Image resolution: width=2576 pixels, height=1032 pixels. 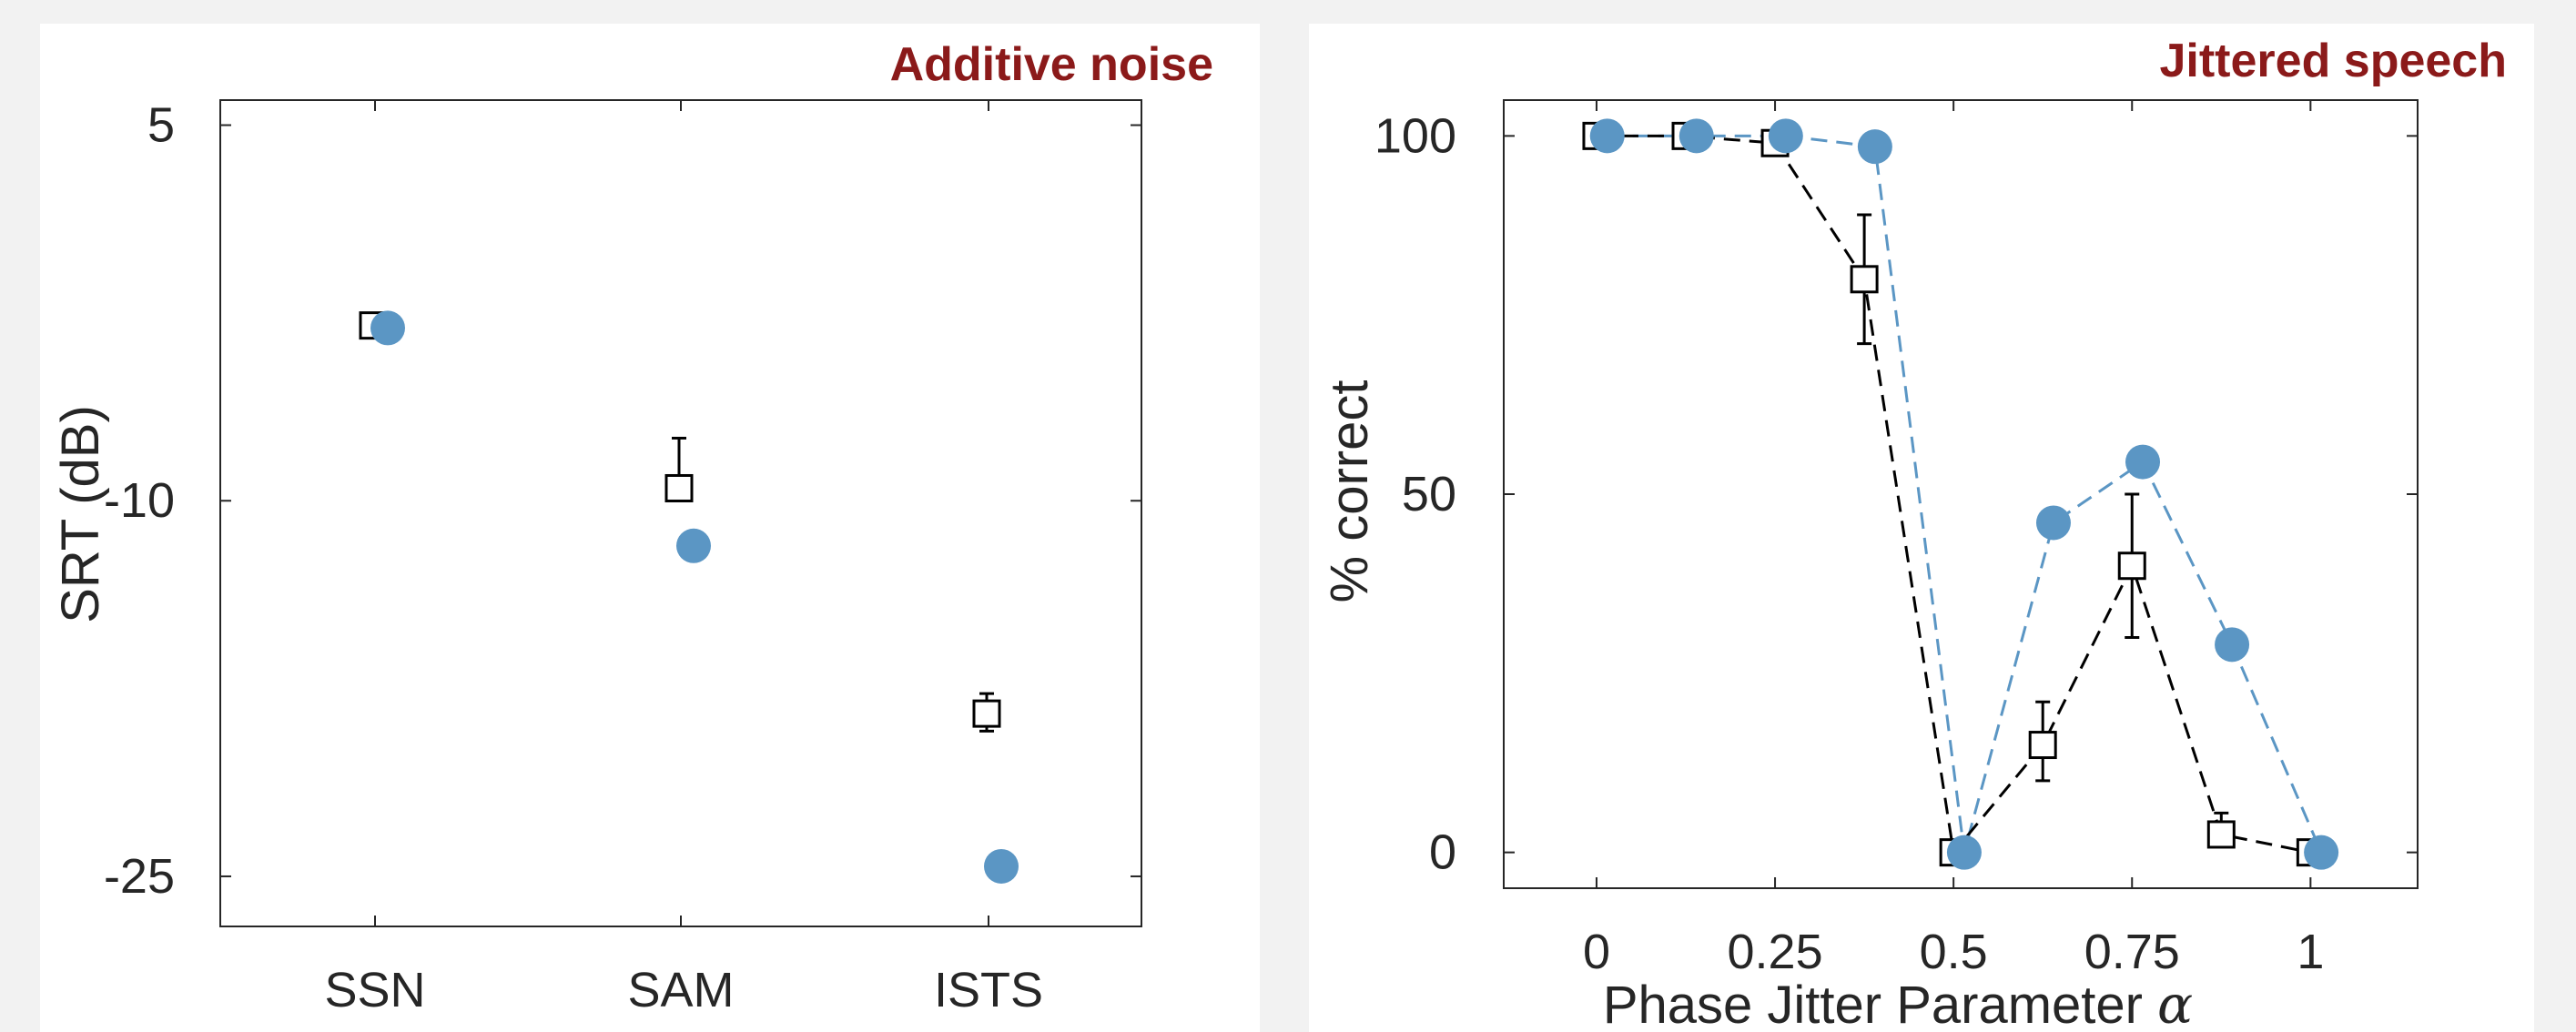 What do you see at coordinates (1596, 952) in the screenshot?
I see `x-tick-label: 0` at bounding box center [1596, 952].